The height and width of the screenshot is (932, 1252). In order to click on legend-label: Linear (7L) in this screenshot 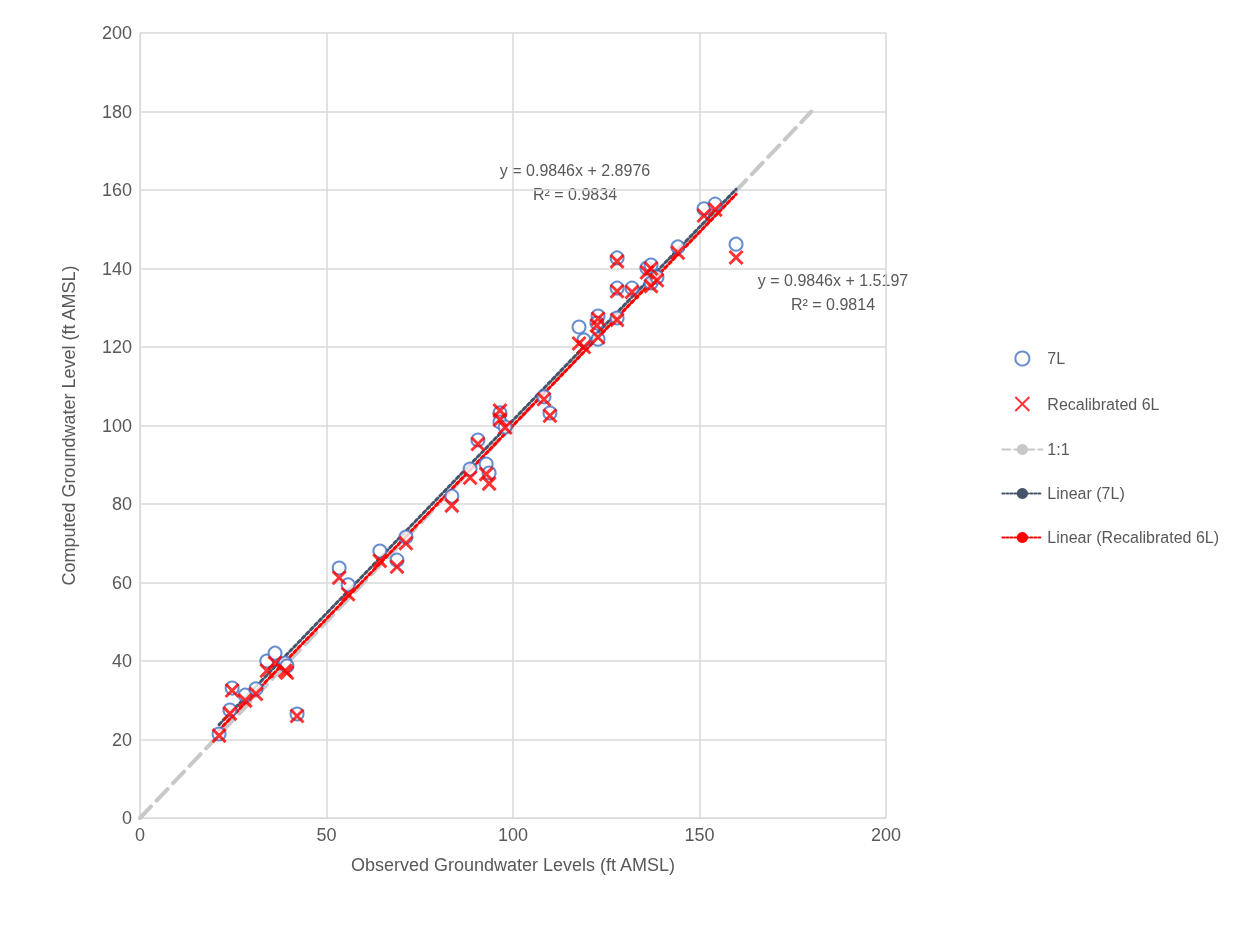, I will do `click(1086, 493)`.